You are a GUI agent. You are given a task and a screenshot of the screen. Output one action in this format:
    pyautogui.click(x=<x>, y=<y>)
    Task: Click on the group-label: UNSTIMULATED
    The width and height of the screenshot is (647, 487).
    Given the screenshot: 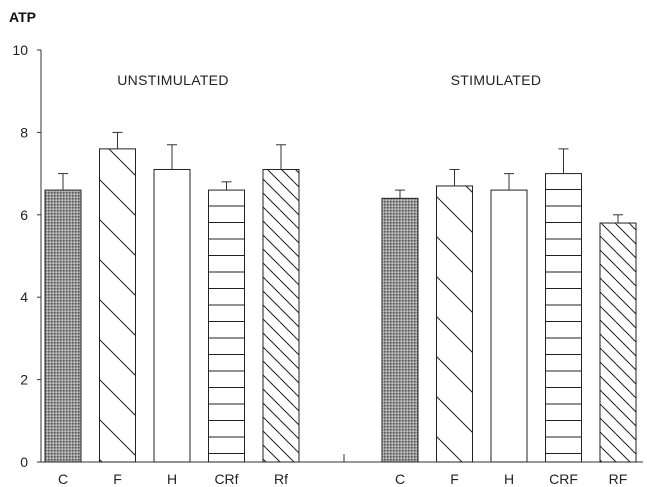 What is the action you would take?
    pyautogui.click(x=172, y=80)
    